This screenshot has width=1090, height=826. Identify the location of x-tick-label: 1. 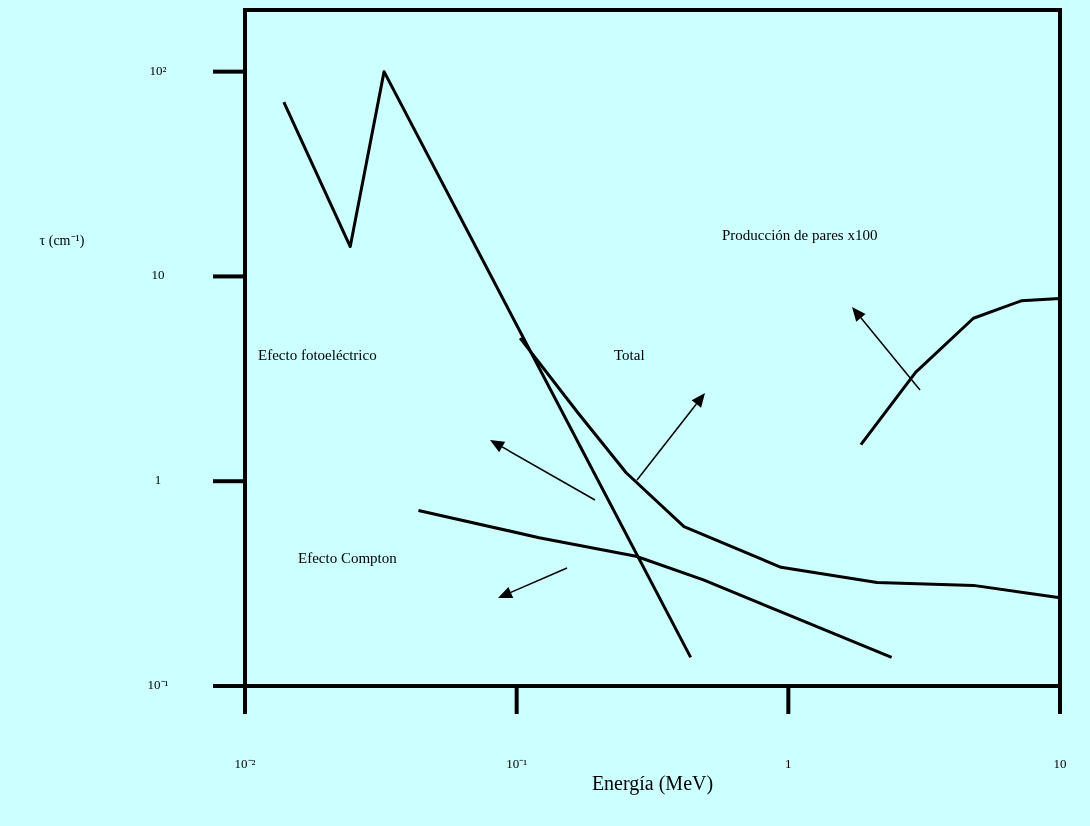
(788, 763).